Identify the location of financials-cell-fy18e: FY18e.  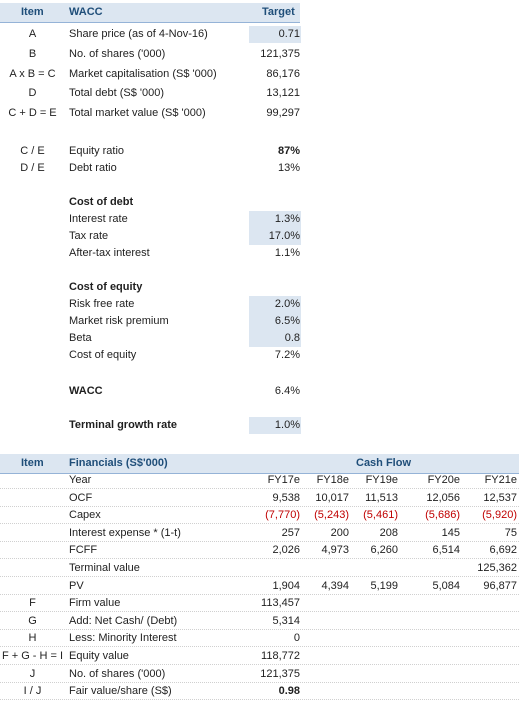
(332, 480).